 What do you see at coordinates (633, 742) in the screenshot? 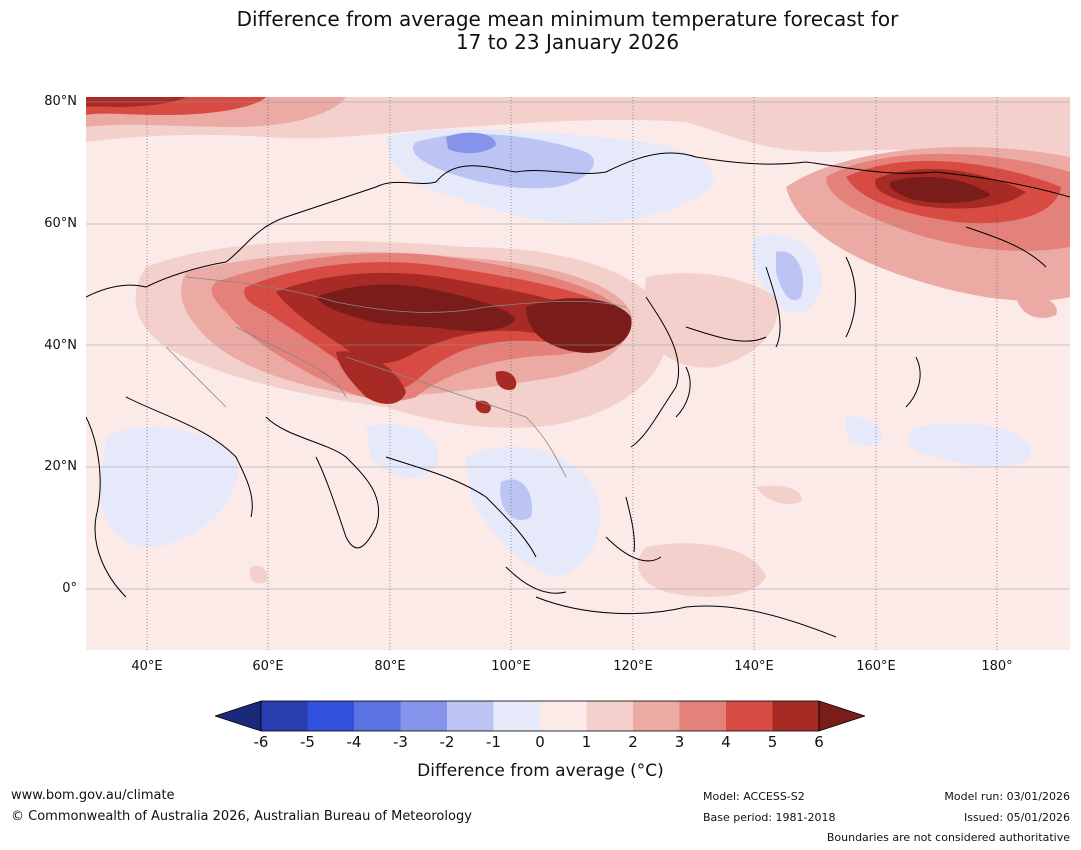
I see `colorbar-tick: 2` at bounding box center [633, 742].